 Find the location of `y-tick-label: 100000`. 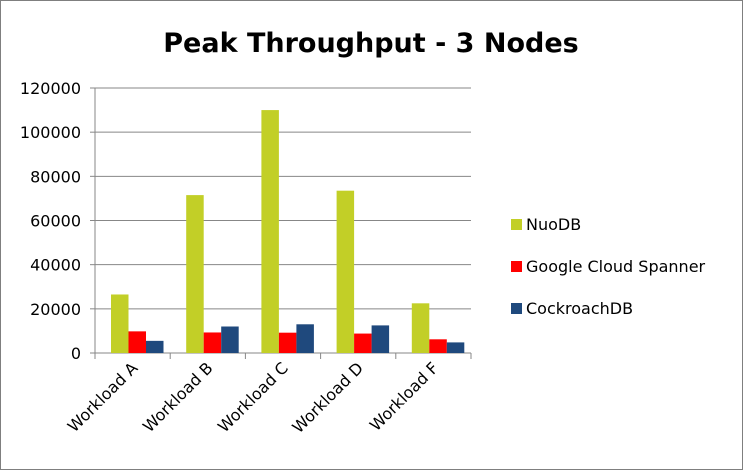

y-tick-label: 100000 is located at coordinates (50, 132).